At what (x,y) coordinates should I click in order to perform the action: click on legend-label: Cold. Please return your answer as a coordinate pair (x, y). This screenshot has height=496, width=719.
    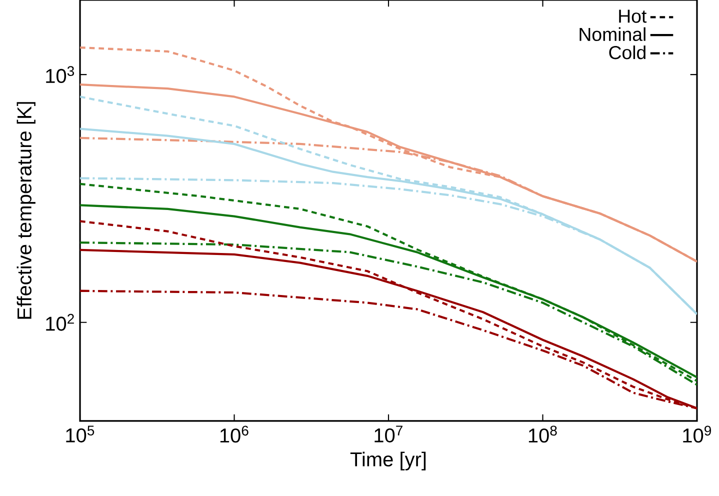
    Looking at the image, I should click on (627, 52).